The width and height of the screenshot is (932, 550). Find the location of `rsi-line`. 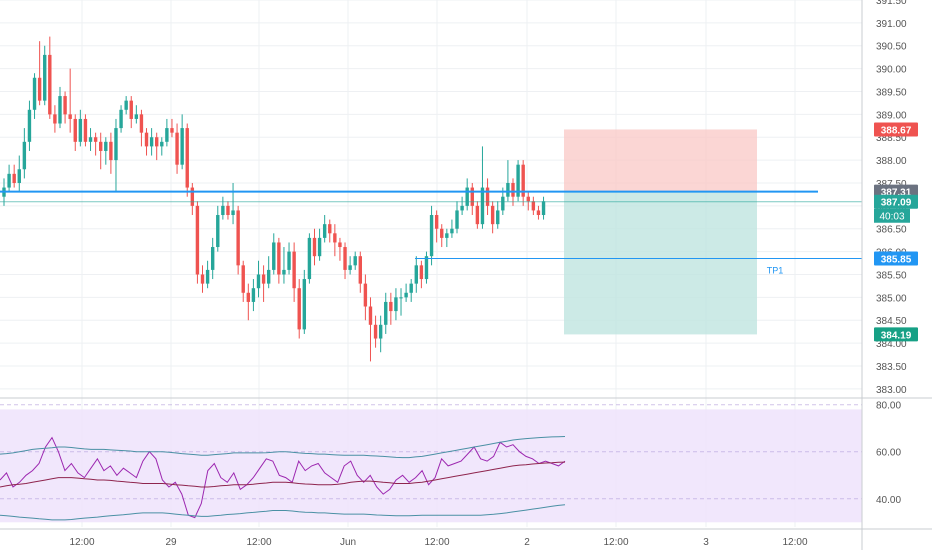

rsi-line is located at coordinates (283, 477).